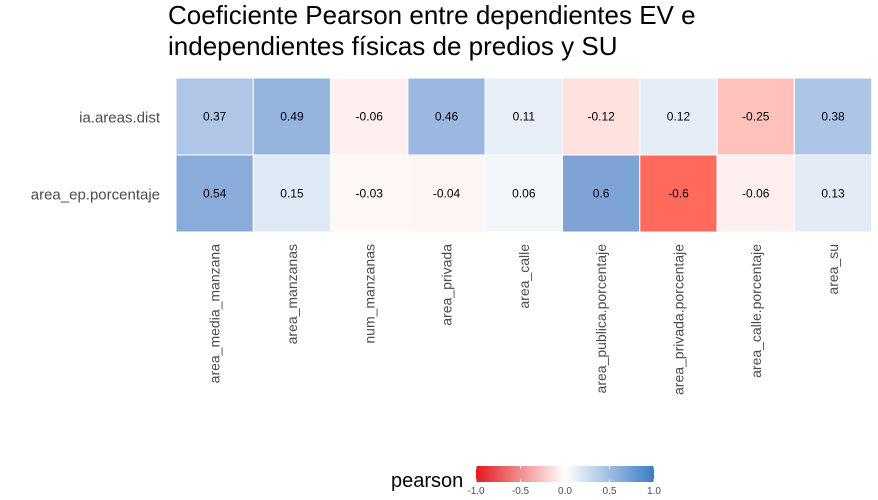 The height and width of the screenshot is (500, 878). I want to click on cell-value-label: 0.15, so click(292, 194).